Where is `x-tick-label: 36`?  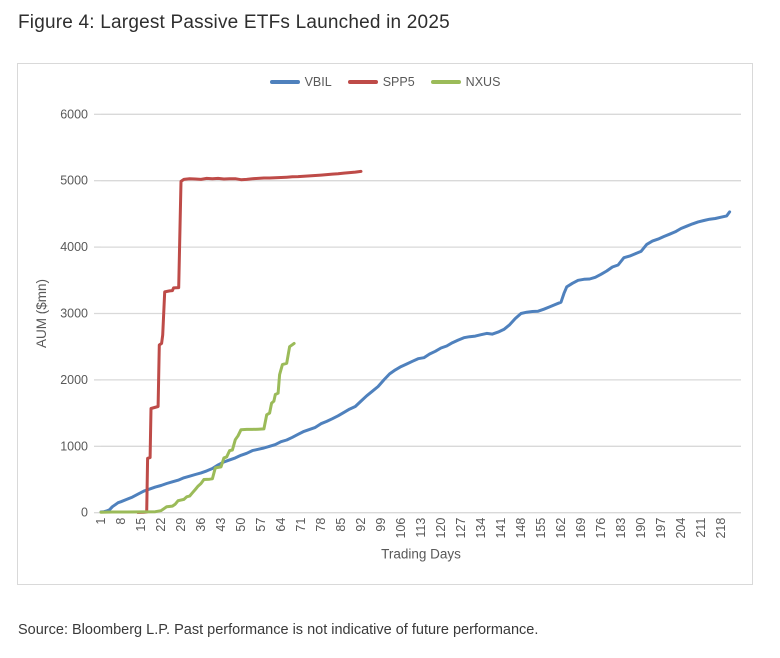
x-tick-label: 36 is located at coordinates (201, 525).